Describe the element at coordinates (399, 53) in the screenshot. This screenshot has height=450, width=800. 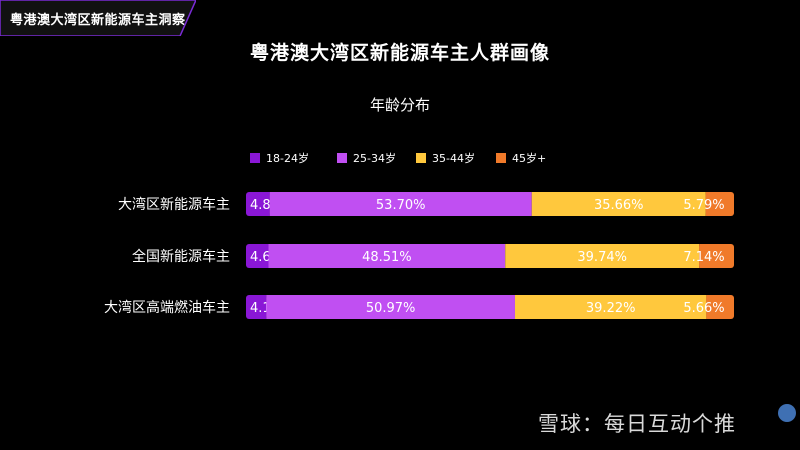
I see `page-title: 粤港澳大湾区新能源车主人群画像` at that location.